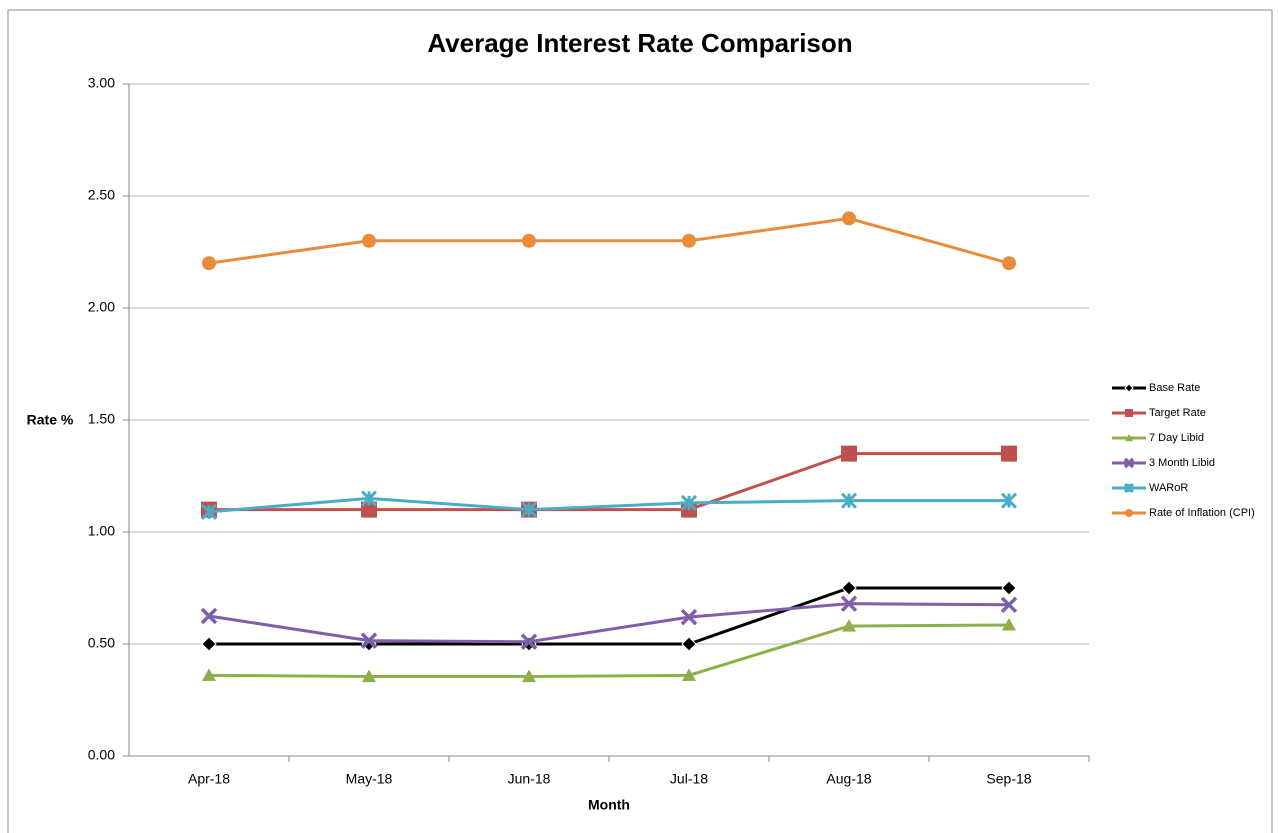 The image size is (1278, 833). I want to click on legend-label: 3 Month Libid, so click(1182, 463).